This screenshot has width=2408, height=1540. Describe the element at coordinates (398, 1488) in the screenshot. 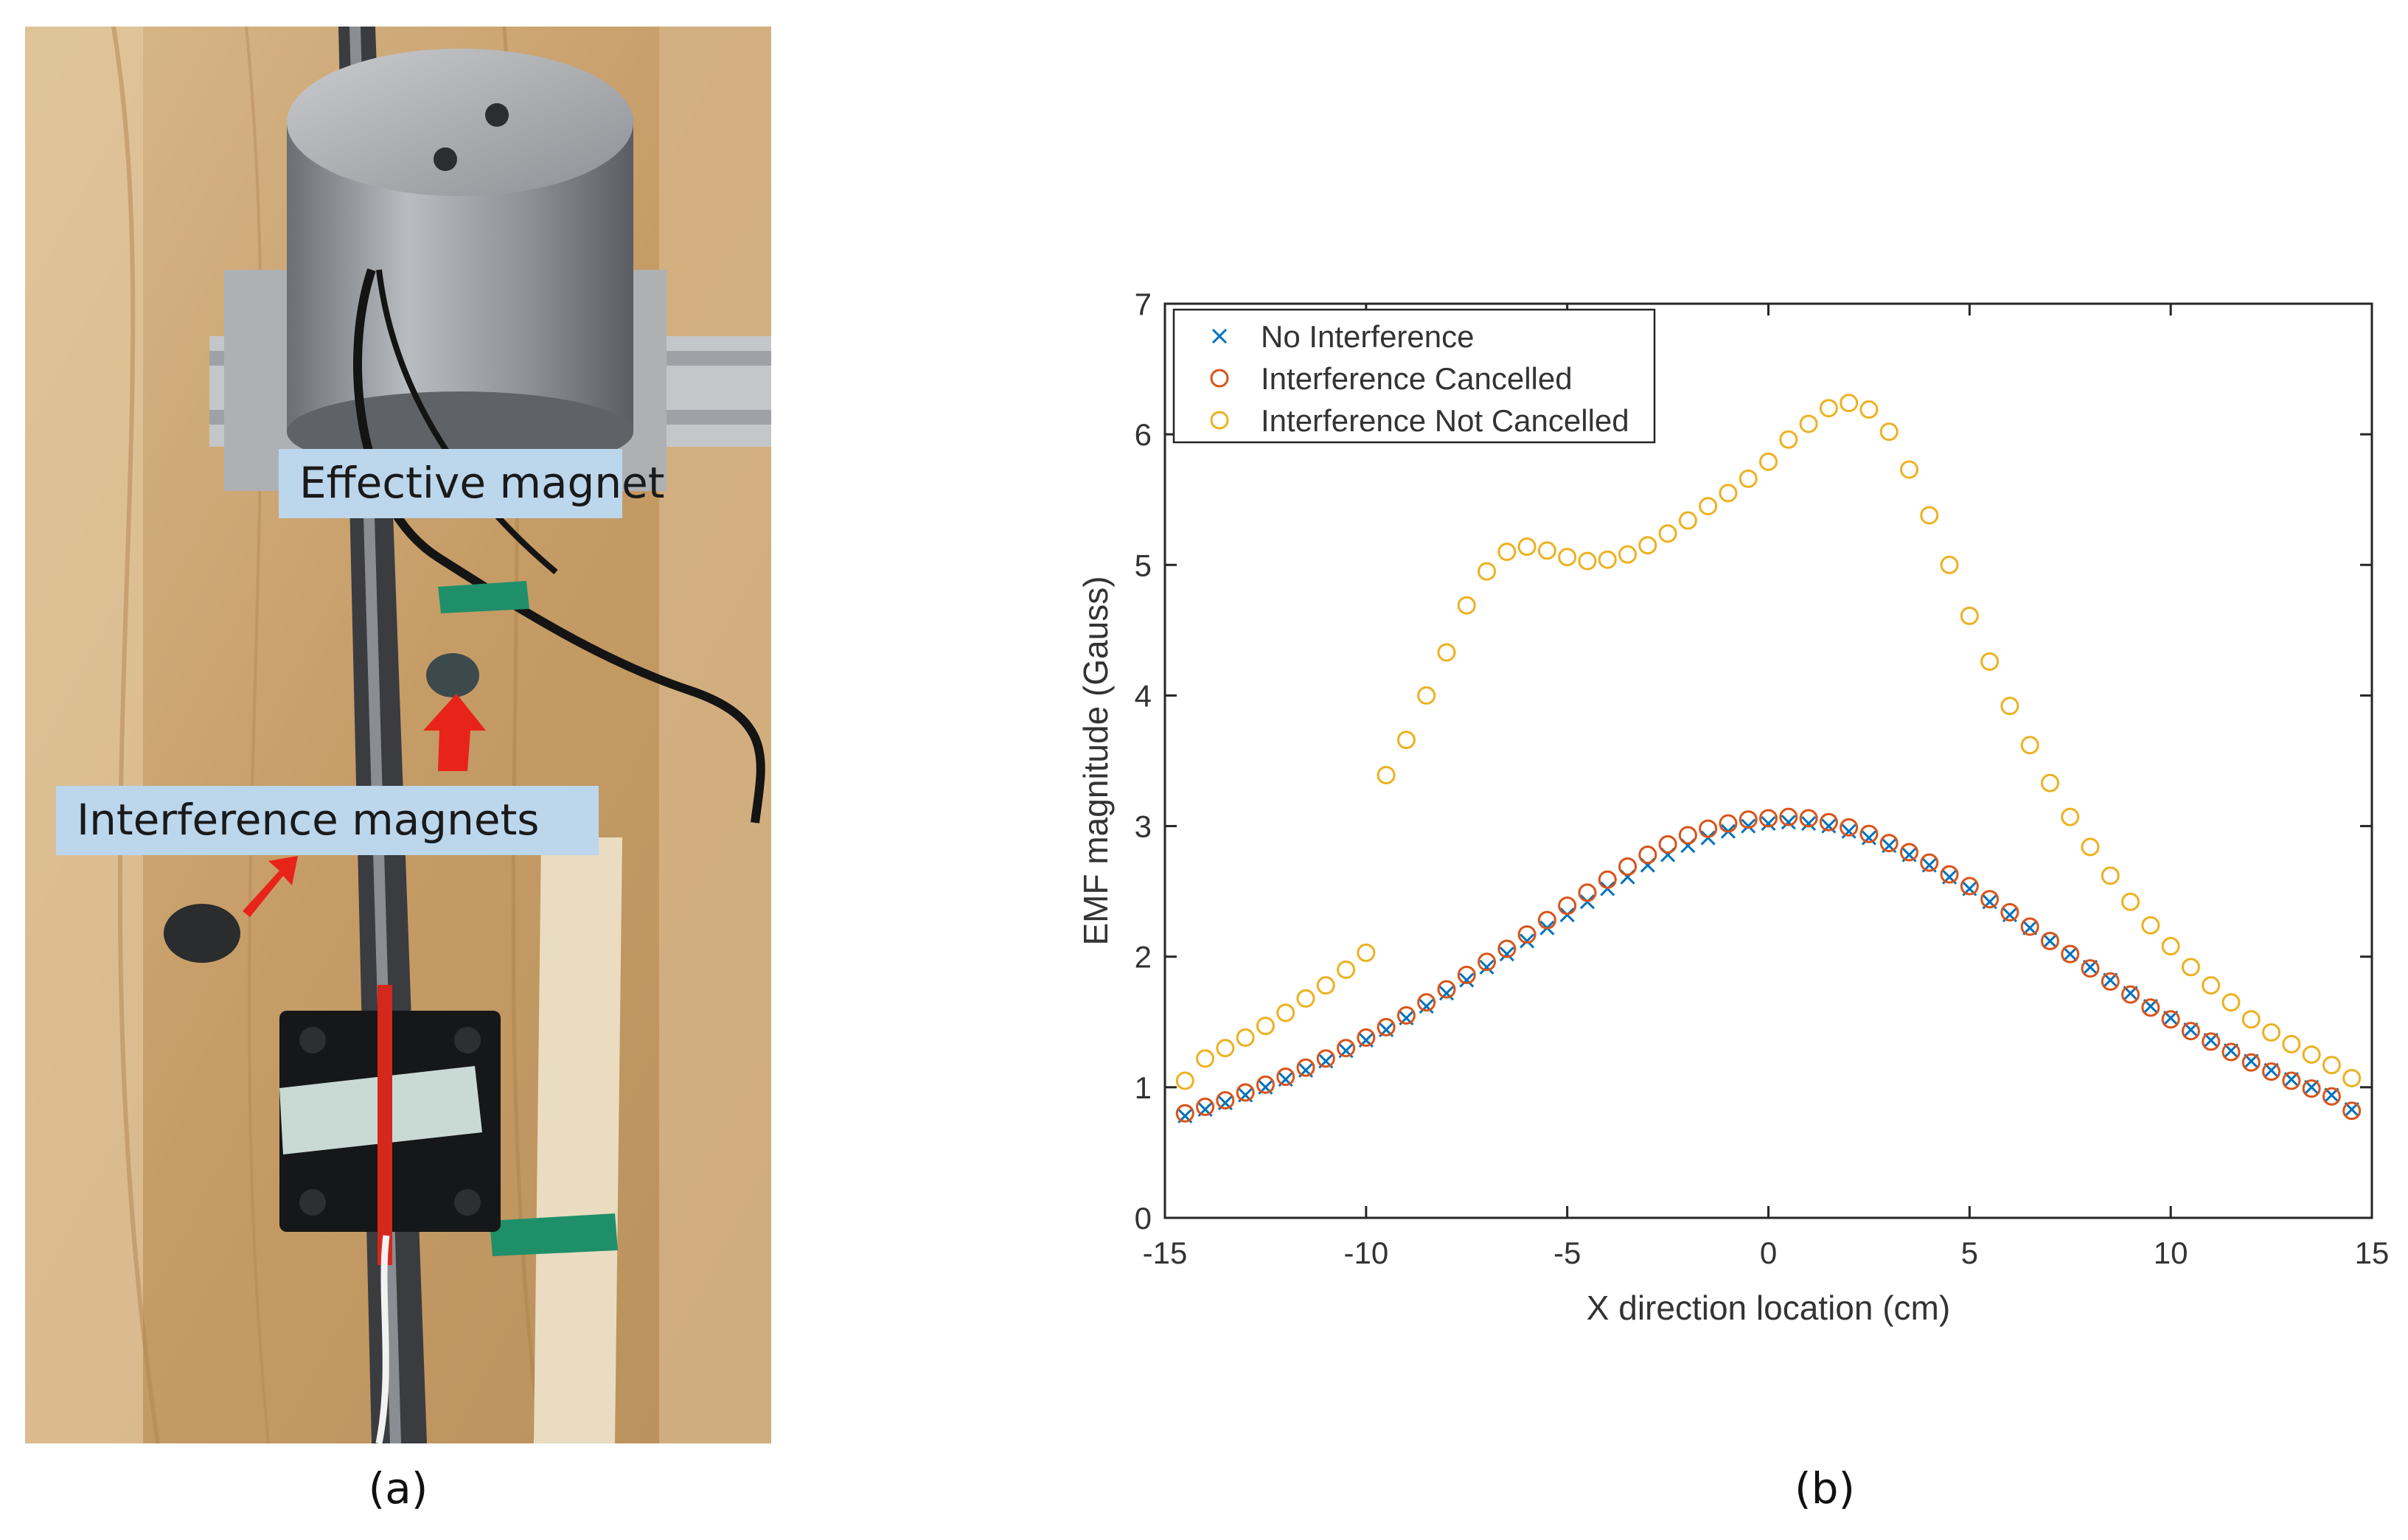

I see `caption-a: (a)` at that location.